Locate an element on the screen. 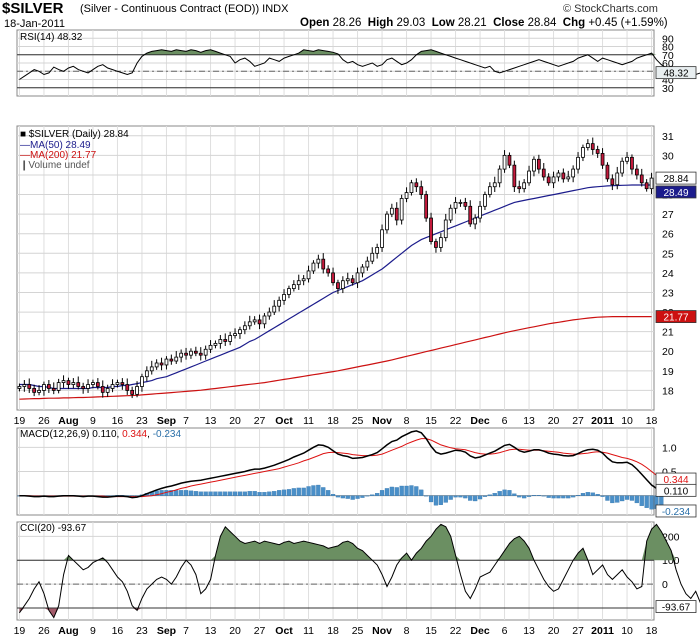  rsi-overbought-fill is located at coordinates (359, 52).